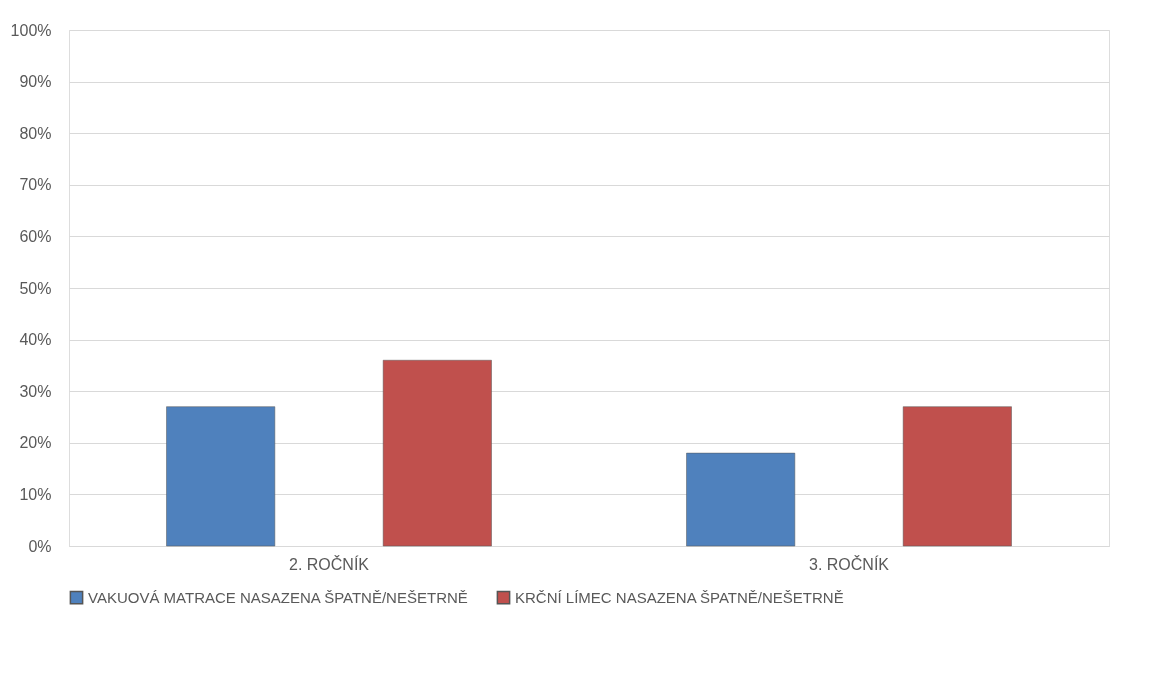  Describe the element at coordinates (35, 288) in the screenshot. I see `y-tick-label: 50%` at that location.